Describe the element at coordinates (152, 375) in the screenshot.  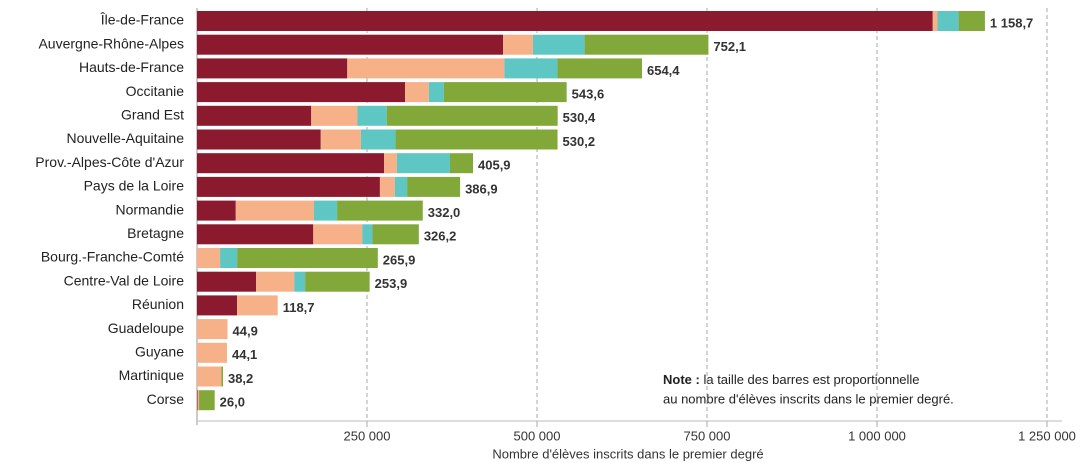
I see `y-tick-label: Martinique` at that location.